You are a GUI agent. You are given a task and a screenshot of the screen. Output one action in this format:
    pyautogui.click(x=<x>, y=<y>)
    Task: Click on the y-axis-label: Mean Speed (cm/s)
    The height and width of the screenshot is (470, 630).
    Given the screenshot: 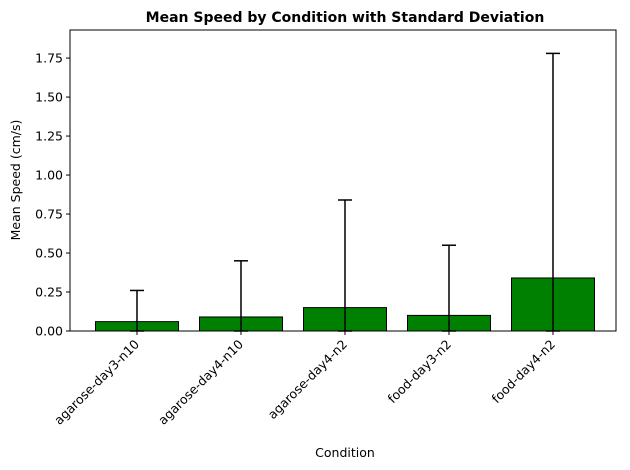 What is the action you would take?
    pyautogui.click(x=15, y=180)
    